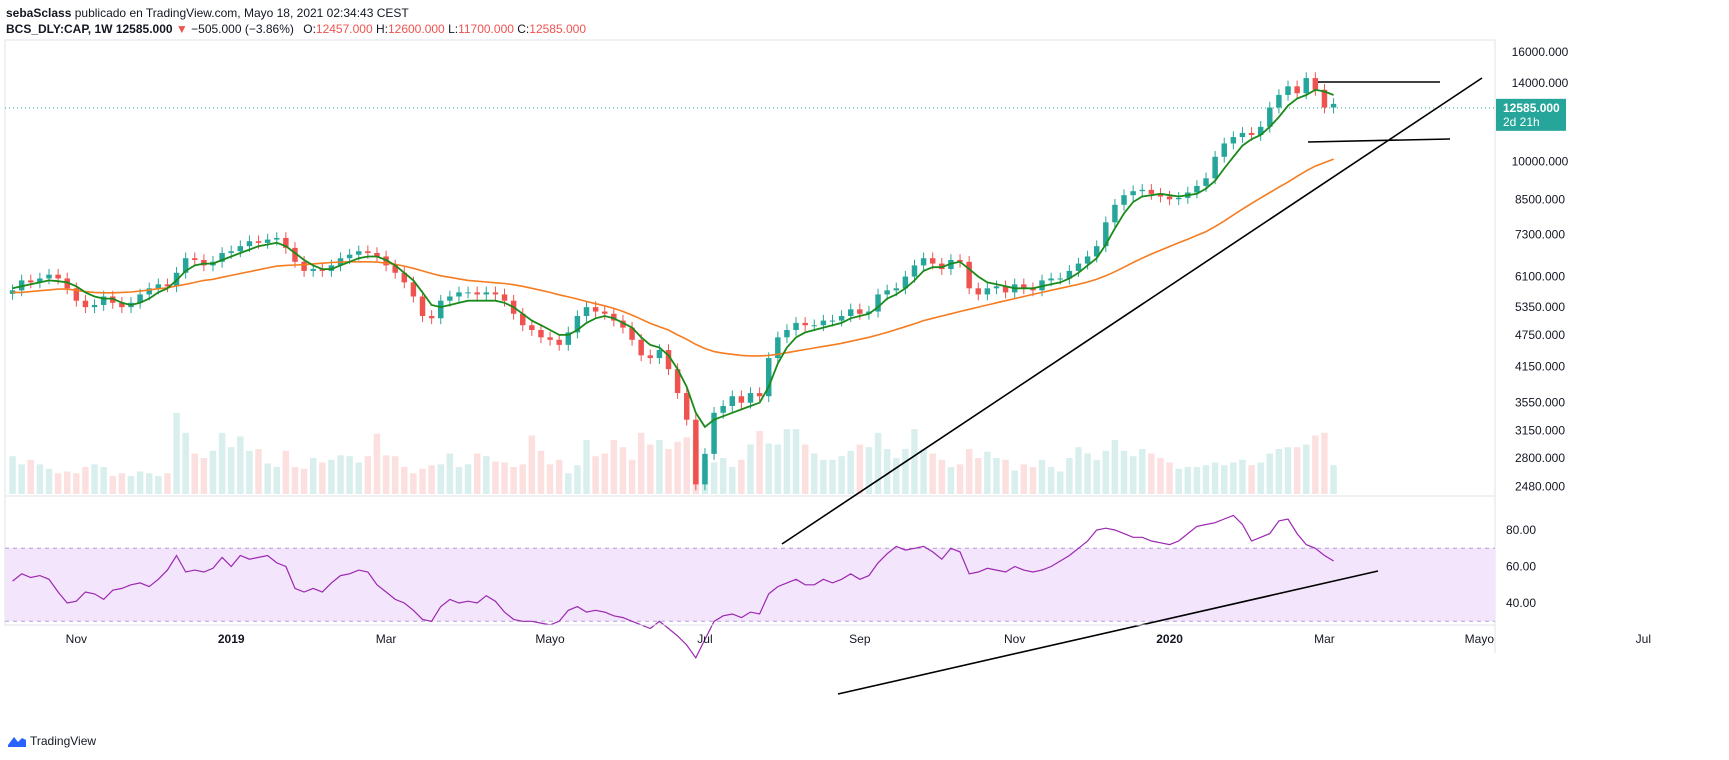 This screenshot has width=1729, height=760. Describe the element at coordinates (1540, 335) in the screenshot. I see `price-tick-label: 4750.000` at that location.